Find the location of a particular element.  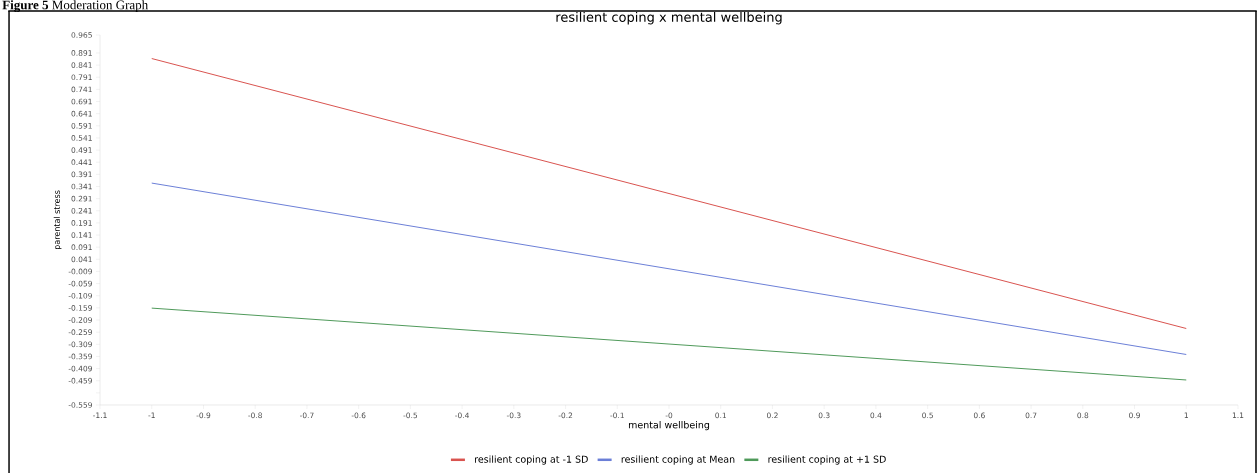

legend-label: resilient coping at Mean is located at coordinates (678, 460).